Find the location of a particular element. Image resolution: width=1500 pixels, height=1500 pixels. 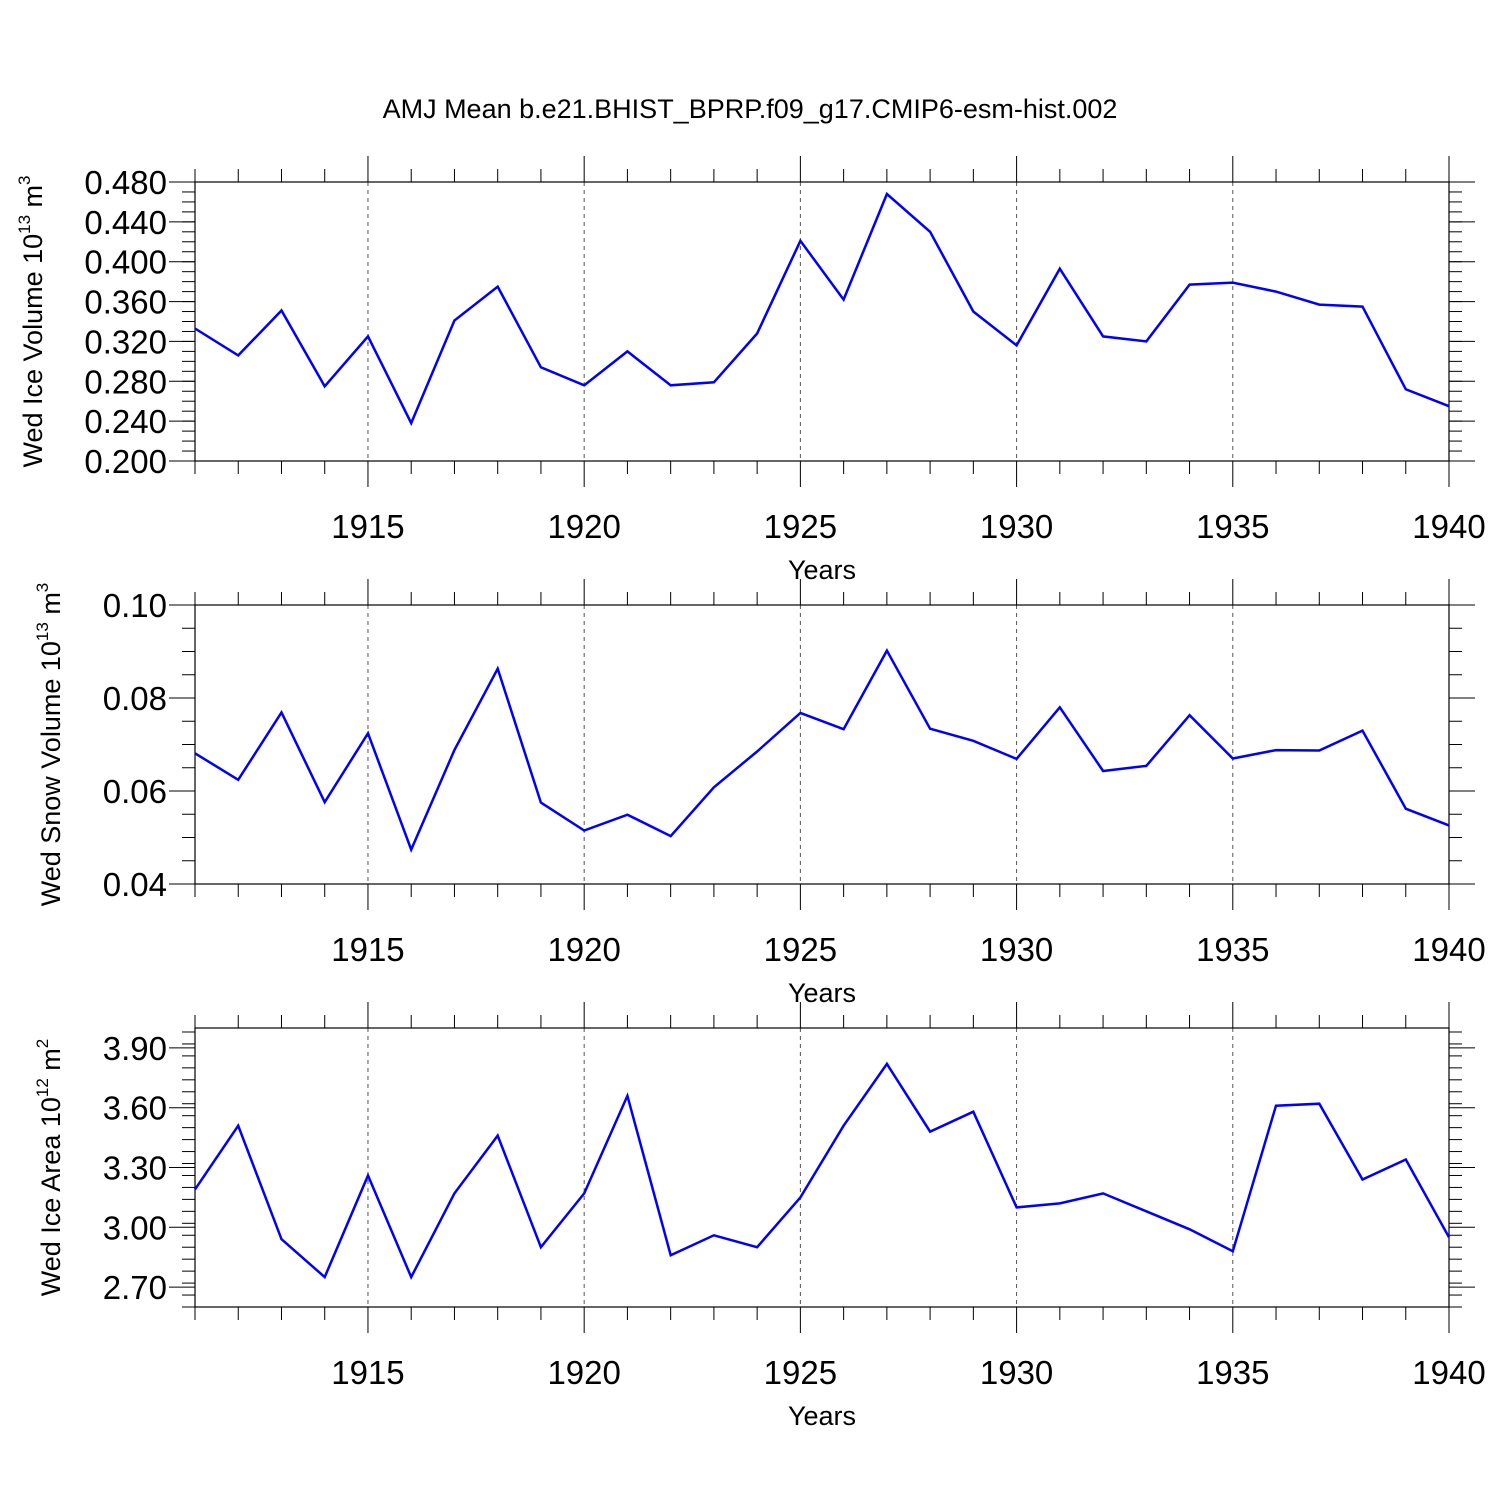

y-tick-label: 0.280 is located at coordinates (125, 381).